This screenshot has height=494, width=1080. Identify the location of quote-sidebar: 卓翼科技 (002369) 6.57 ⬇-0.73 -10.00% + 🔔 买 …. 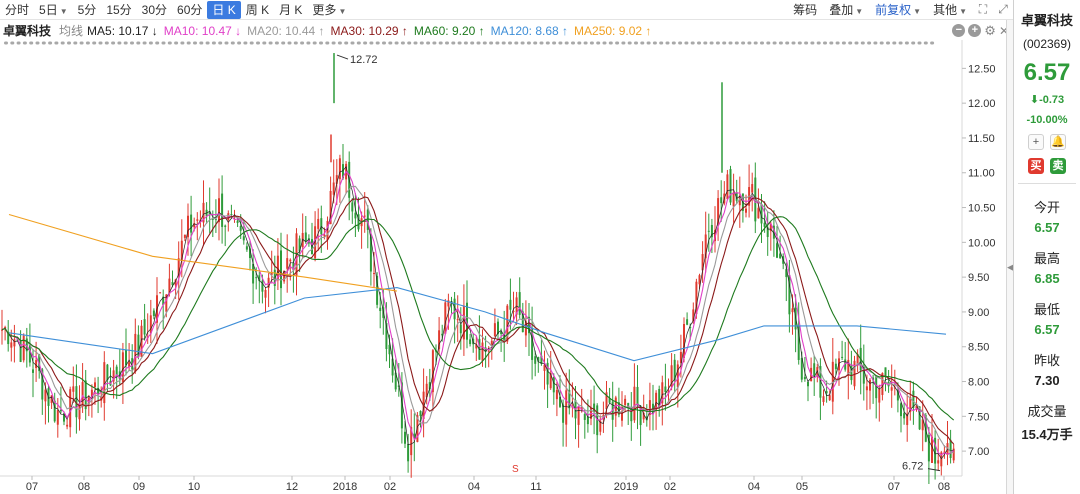
(1046, 247).